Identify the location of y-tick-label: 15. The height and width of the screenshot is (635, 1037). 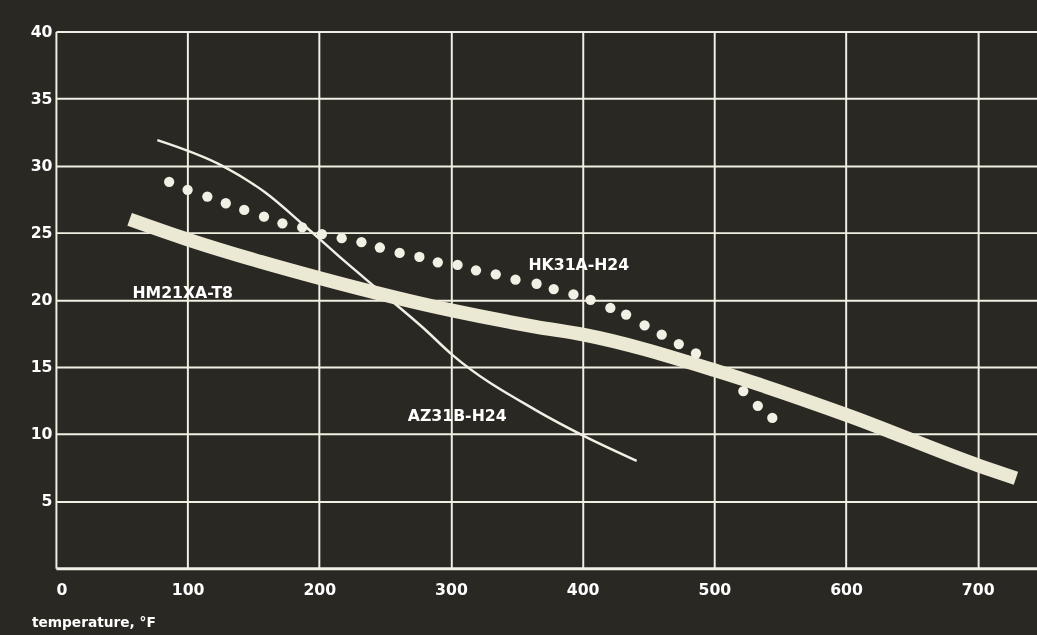
(41, 367).